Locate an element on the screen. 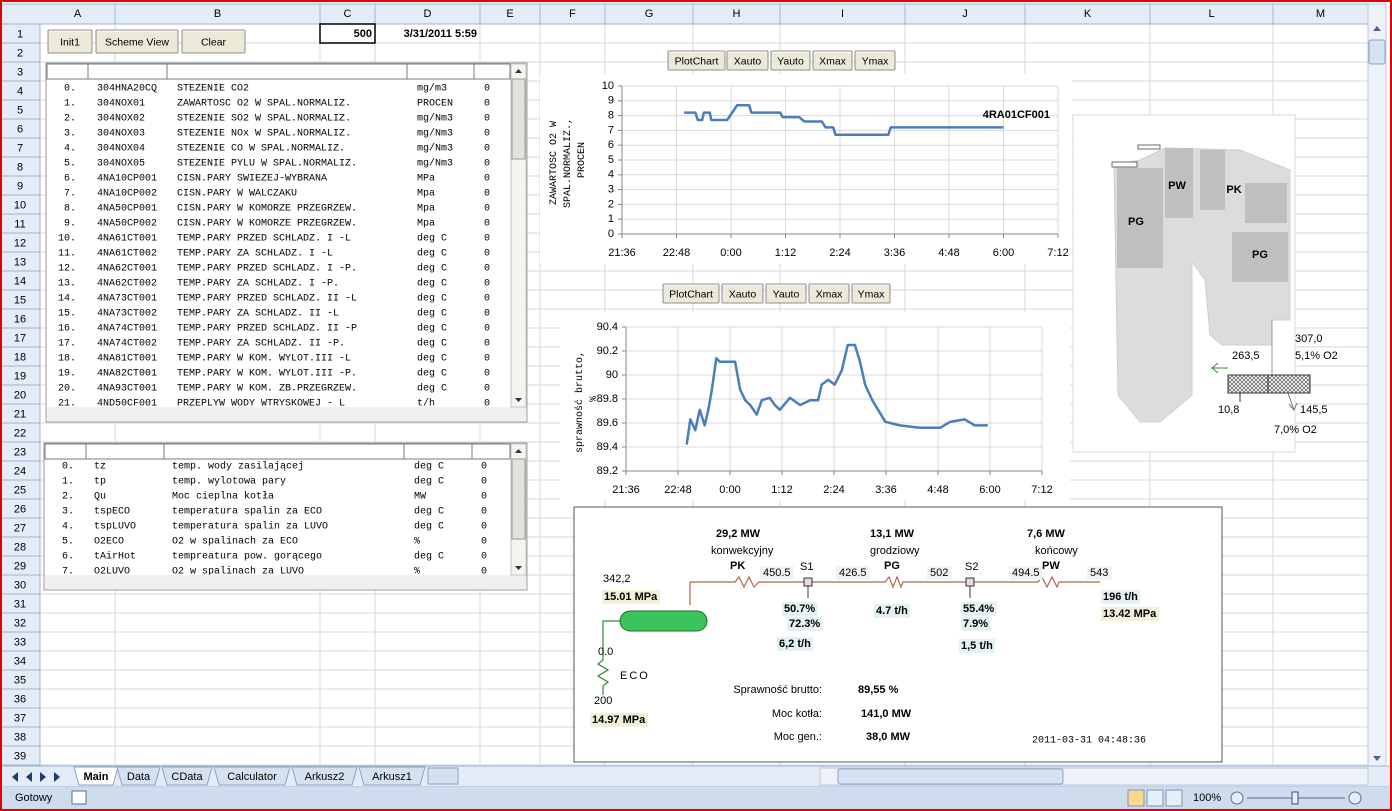  spray-name: S2 is located at coordinates (971, 567).